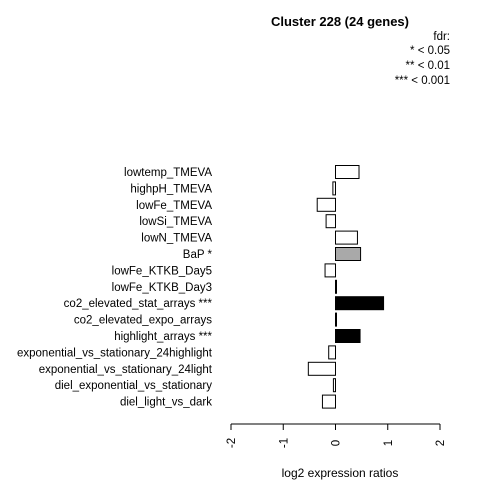  What do you see at coordinates (166, 403) in the screenshot?
I see `category-label-15: diel_light_vs_dark` at bounding box center [166, 403].